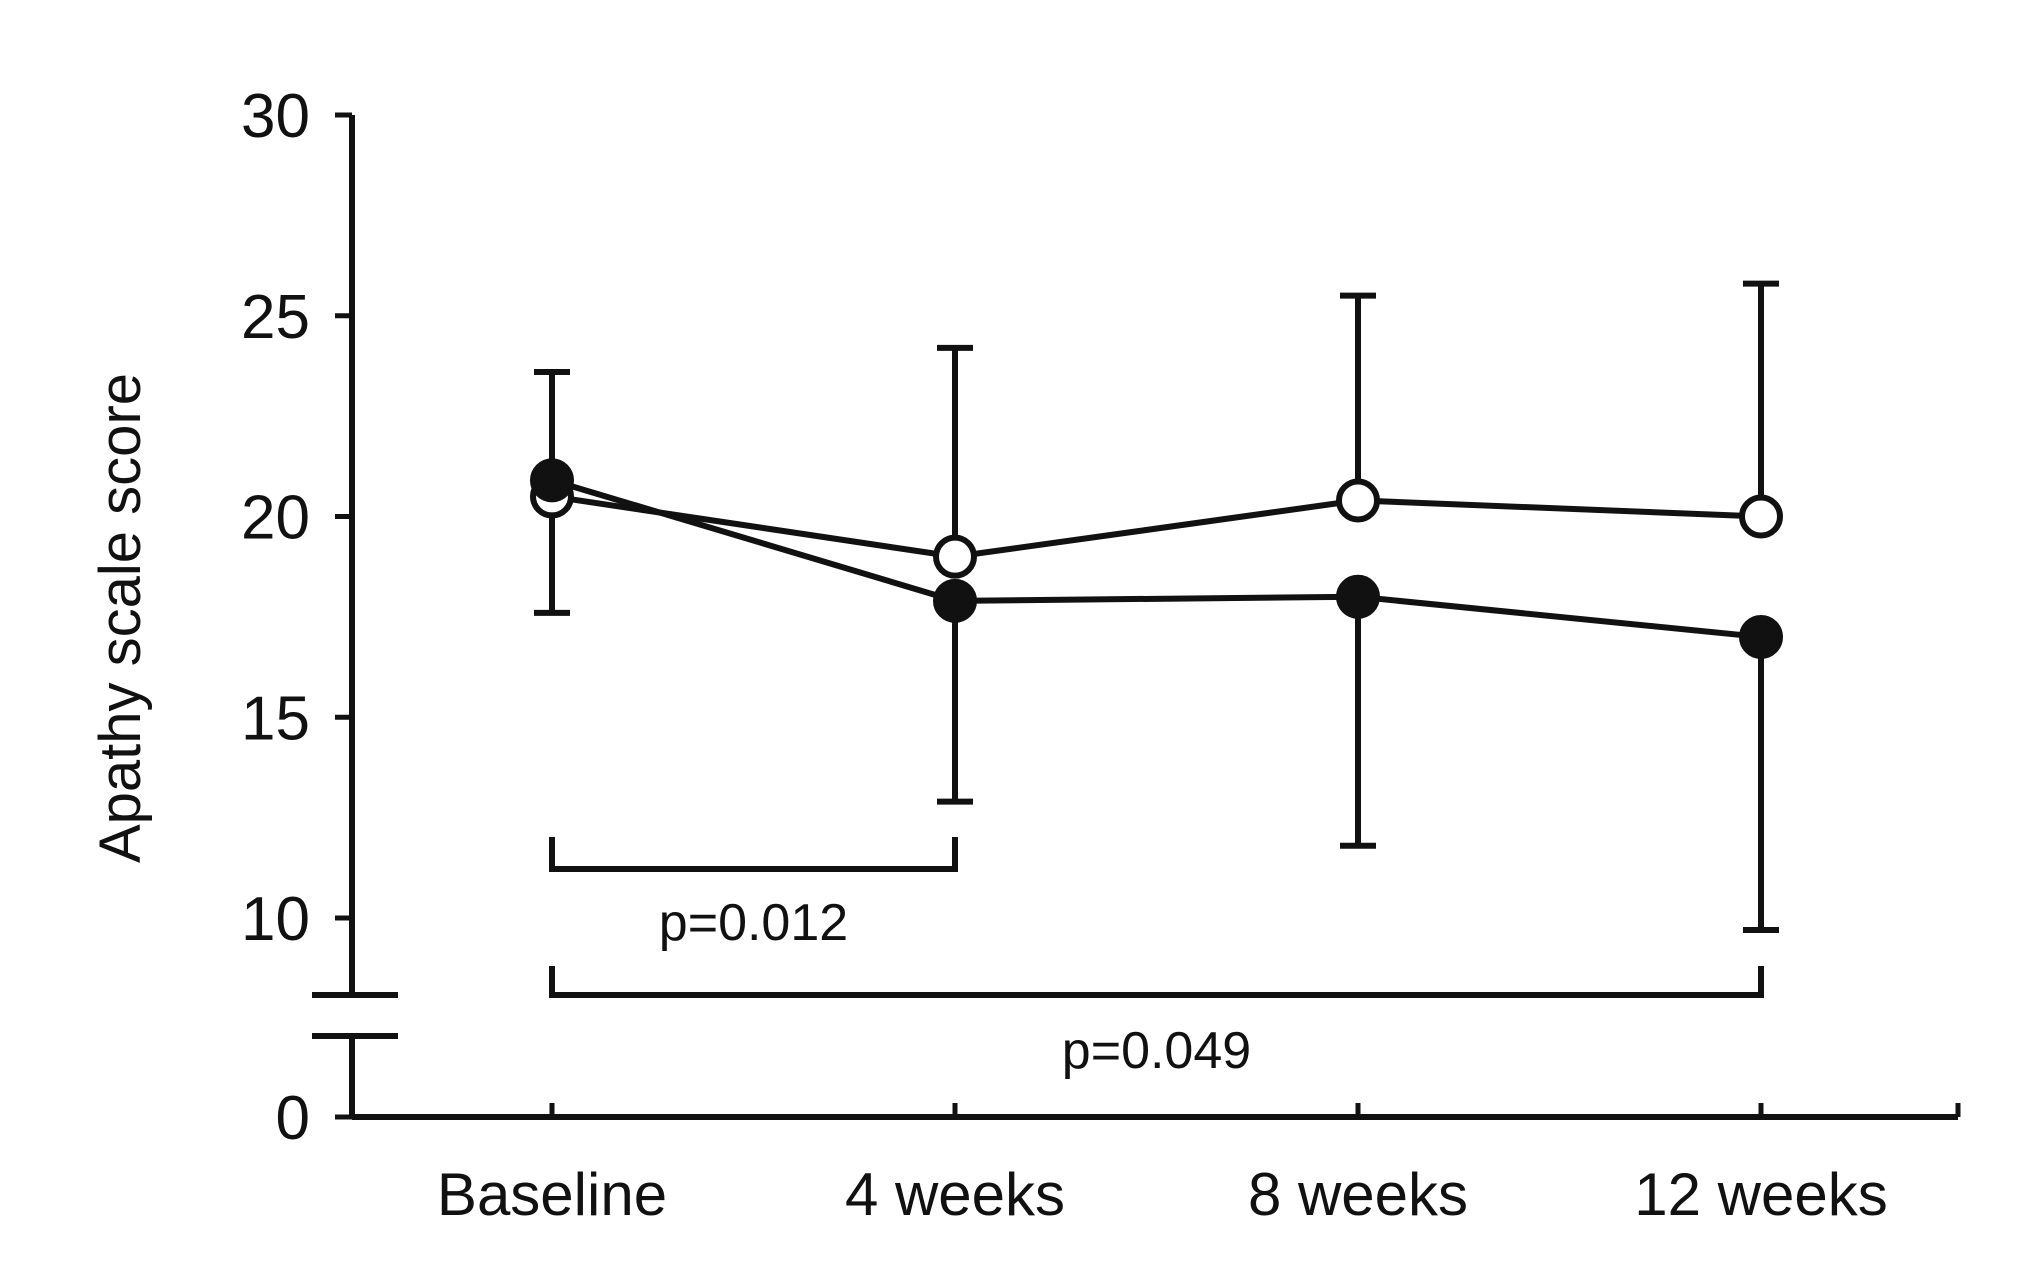  Describe the element at coordinates (275, 718) in the screenshot. I see `y-tick-label: 15` at that location.